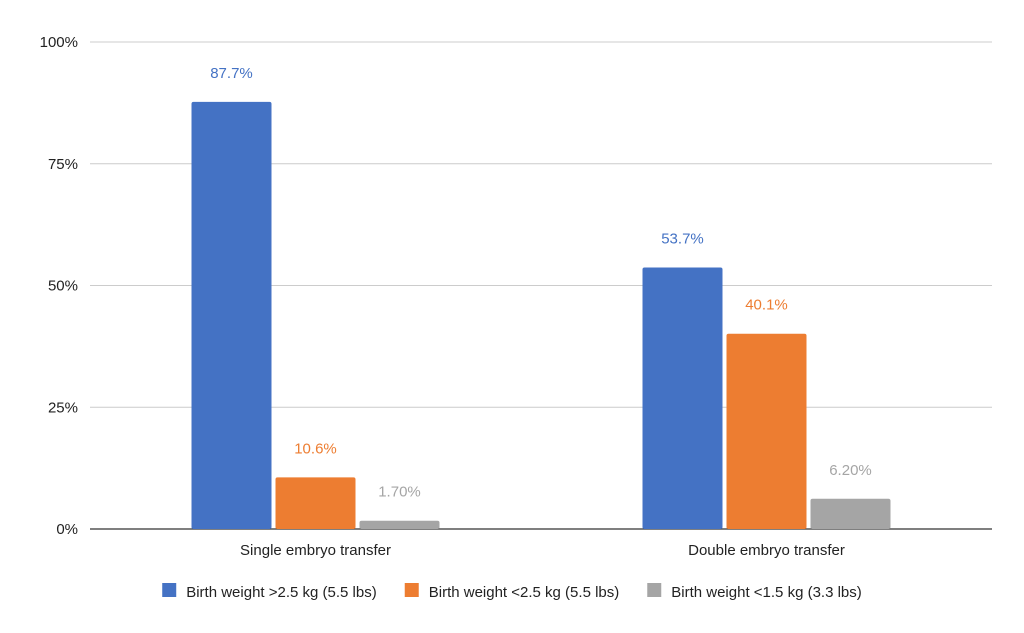 The image size is (1024, 633). Describe the element at coordinates (315, 448) in the screenshot. I see `data-label: 10.6%` at that location.